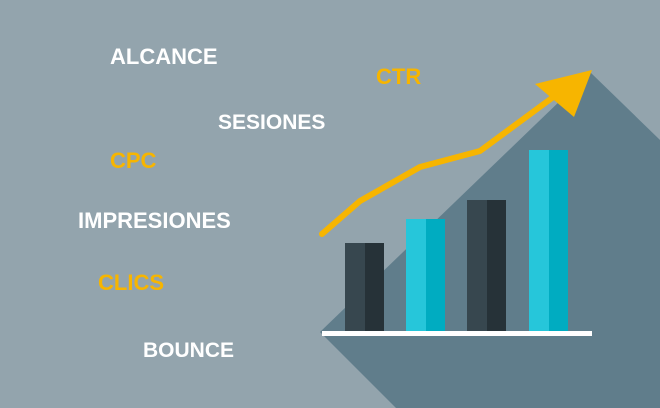  I want to click on bar-4-side, so click(558, 240).